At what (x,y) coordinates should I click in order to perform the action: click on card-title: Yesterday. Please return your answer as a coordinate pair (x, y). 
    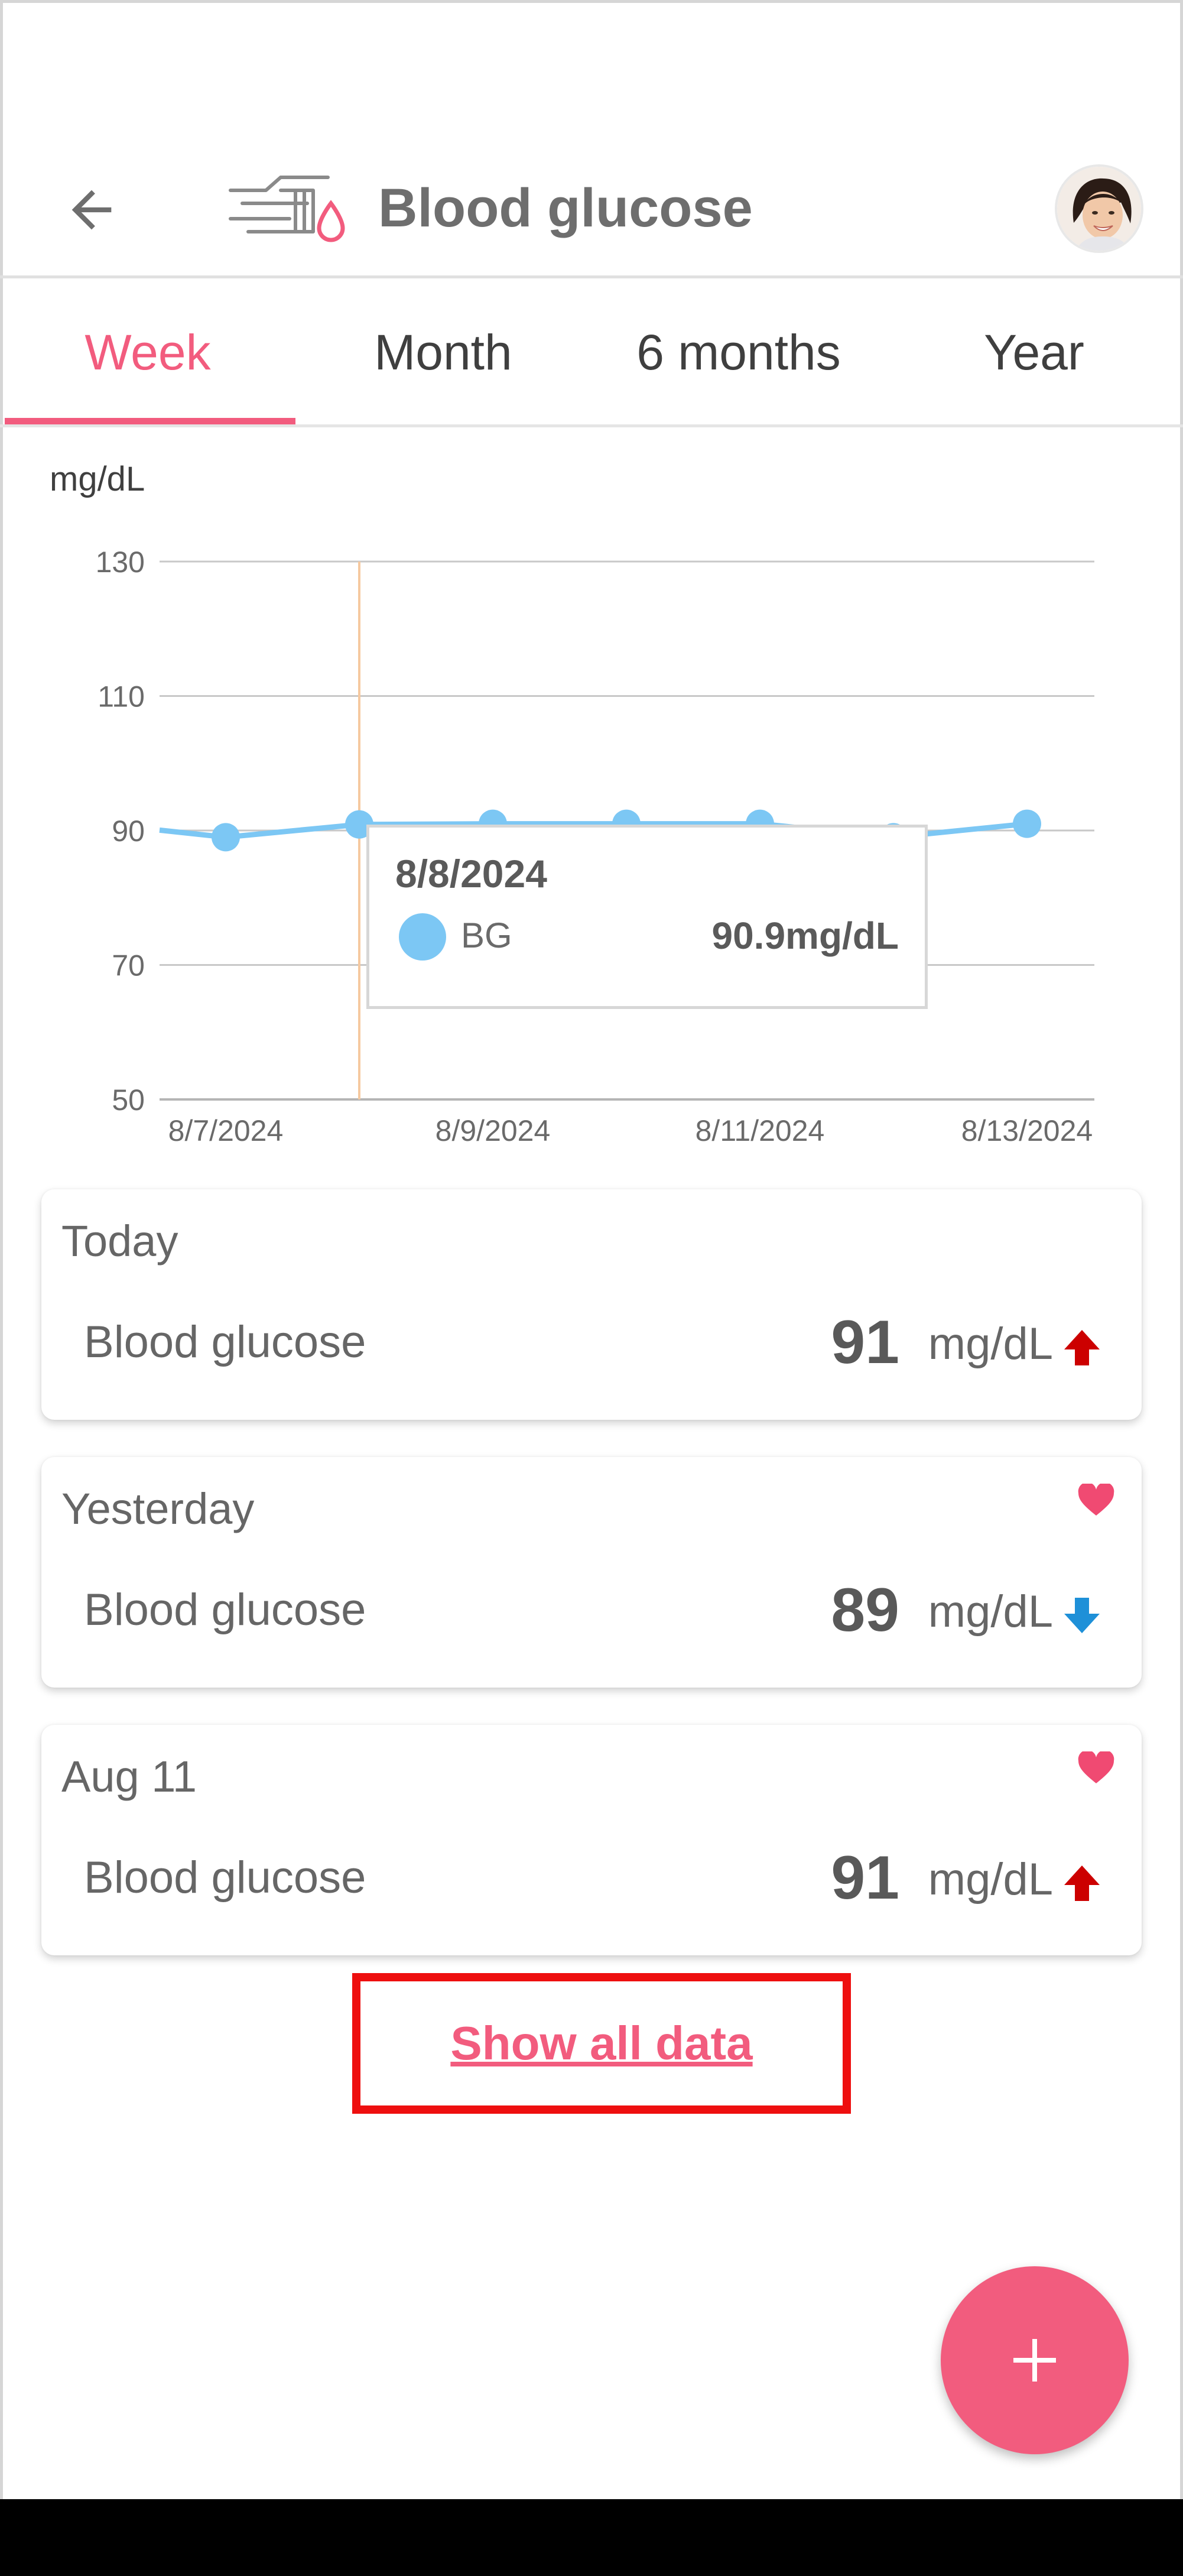
    Looking at the image, I should click on (158, 1508).